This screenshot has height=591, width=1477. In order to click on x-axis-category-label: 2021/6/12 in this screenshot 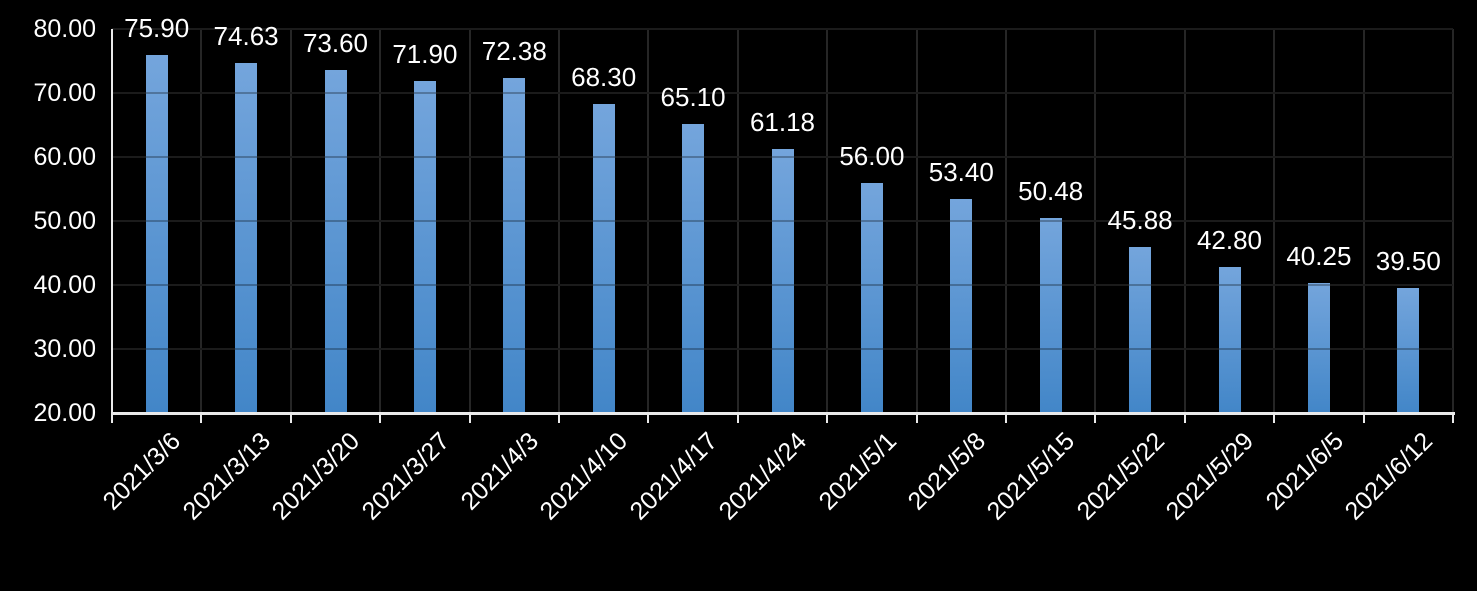, I will do `click(1389, 476)`.